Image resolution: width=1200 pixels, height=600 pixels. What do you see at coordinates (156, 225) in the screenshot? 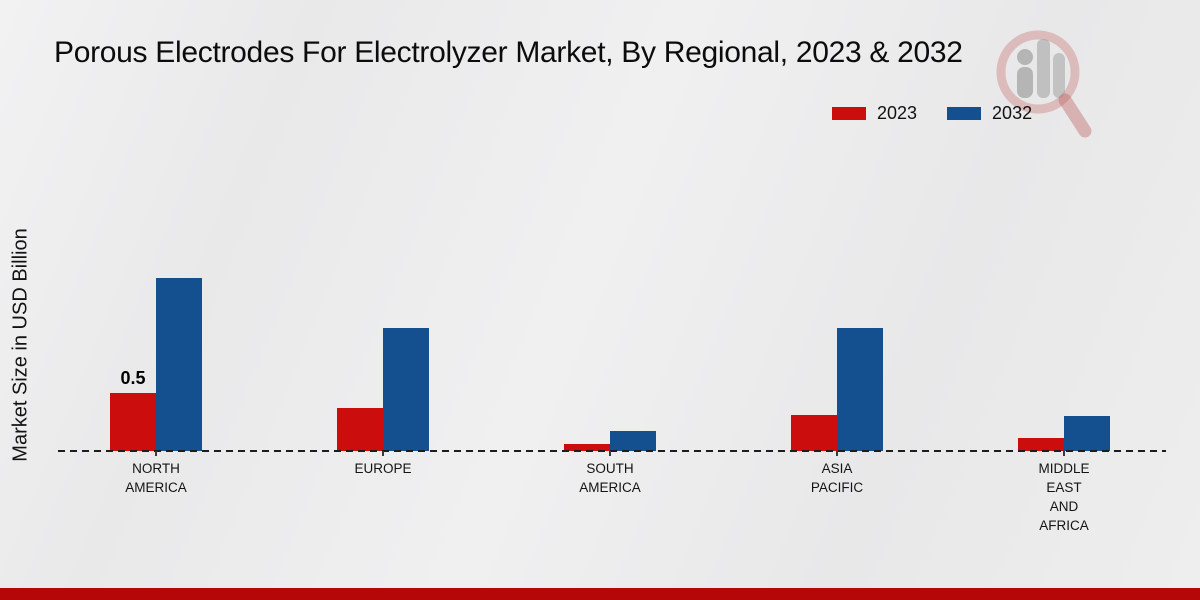
I see `bar-group-north-america: 0.5` at bounding box center [156, 225].